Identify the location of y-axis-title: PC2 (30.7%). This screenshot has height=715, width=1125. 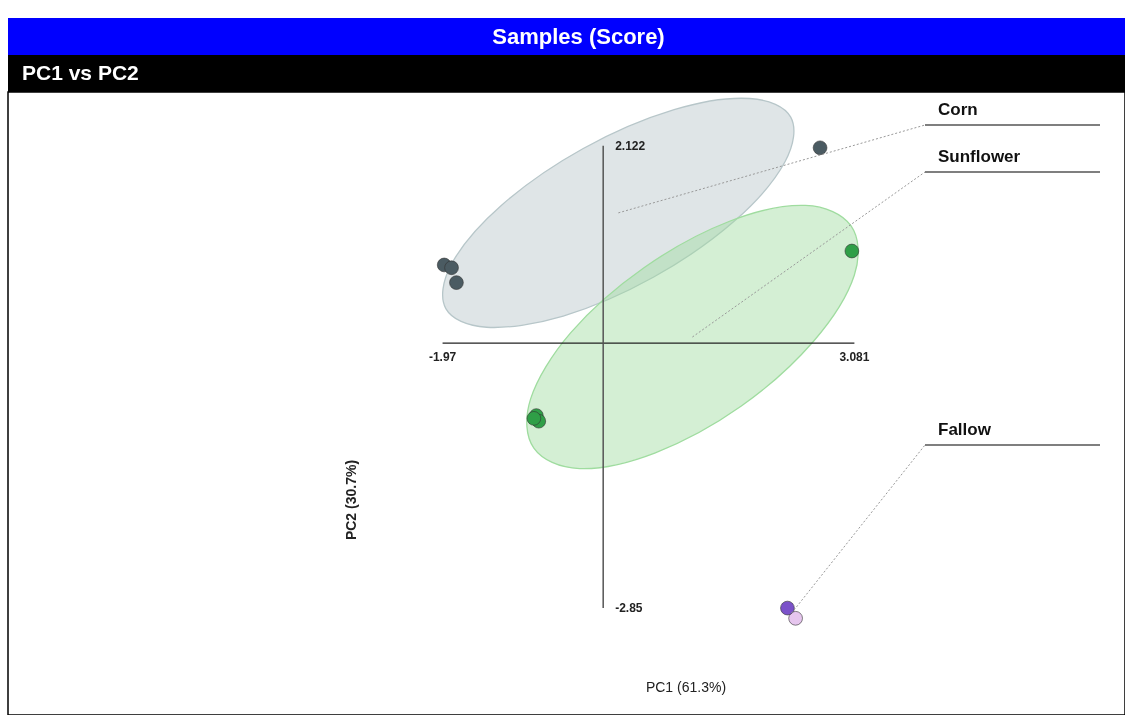
(351, 500).